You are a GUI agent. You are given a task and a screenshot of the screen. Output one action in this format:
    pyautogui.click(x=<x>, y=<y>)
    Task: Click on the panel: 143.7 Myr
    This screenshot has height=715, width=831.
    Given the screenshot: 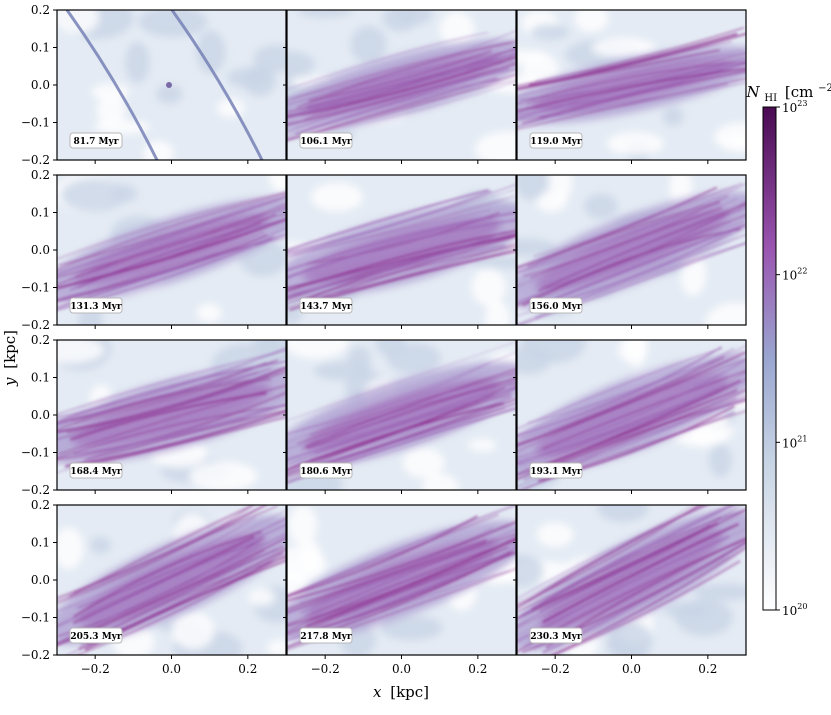 What is the action you would take?
    pyautogui.click(x=400, y=251)
    